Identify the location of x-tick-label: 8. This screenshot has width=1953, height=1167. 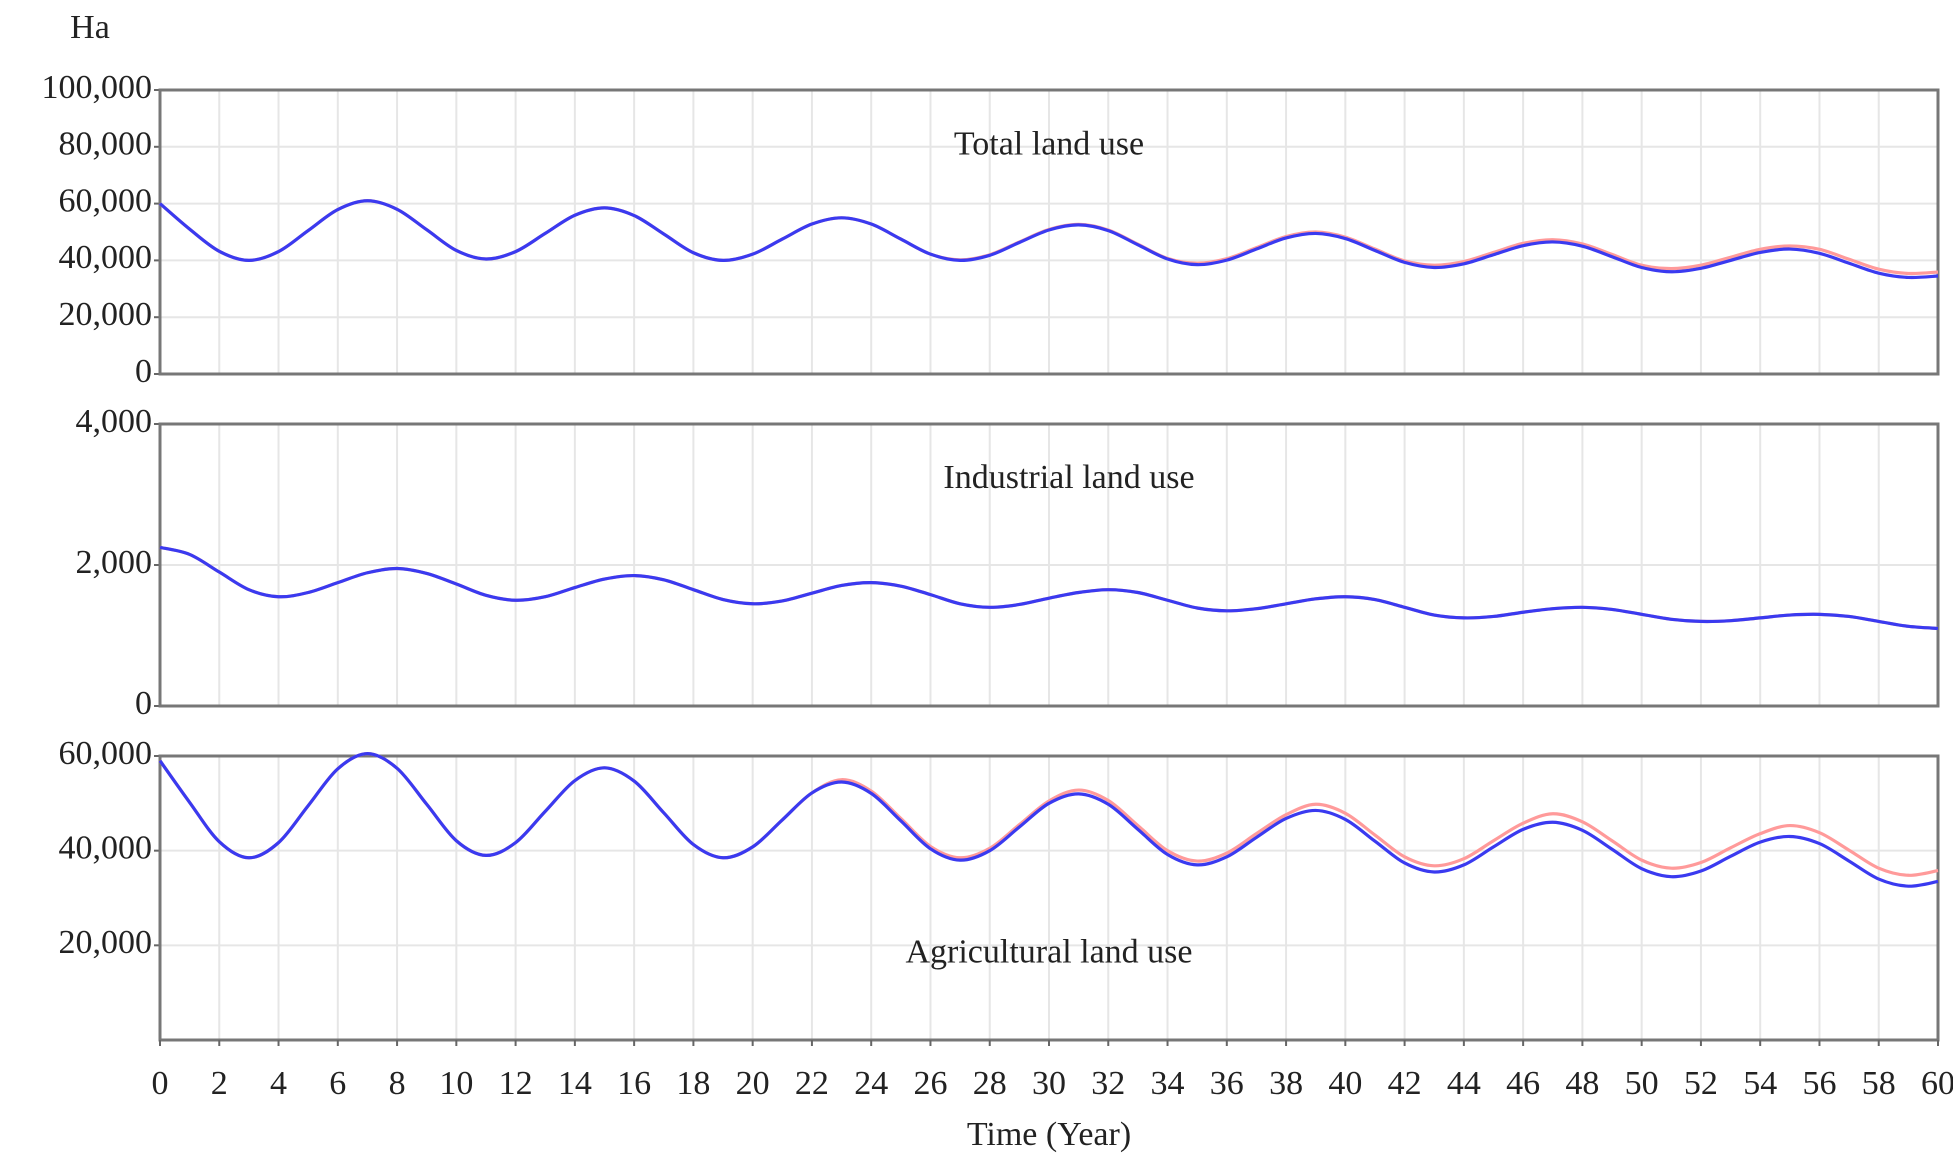
(397, 1083).